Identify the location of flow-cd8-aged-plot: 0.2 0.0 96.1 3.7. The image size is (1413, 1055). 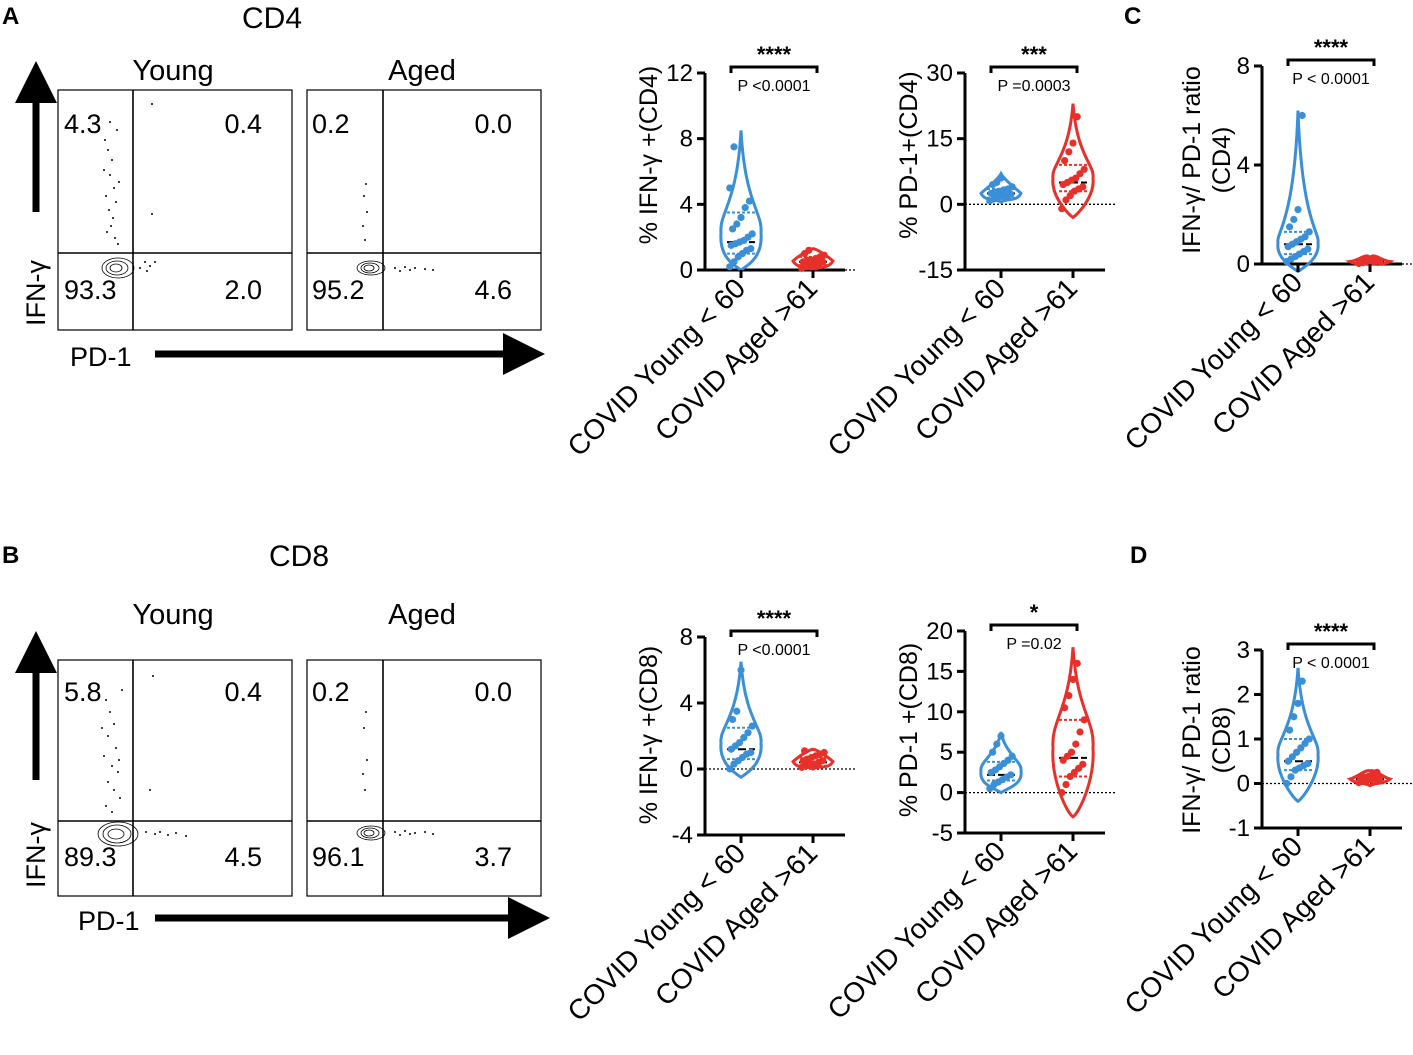
(424, 778).